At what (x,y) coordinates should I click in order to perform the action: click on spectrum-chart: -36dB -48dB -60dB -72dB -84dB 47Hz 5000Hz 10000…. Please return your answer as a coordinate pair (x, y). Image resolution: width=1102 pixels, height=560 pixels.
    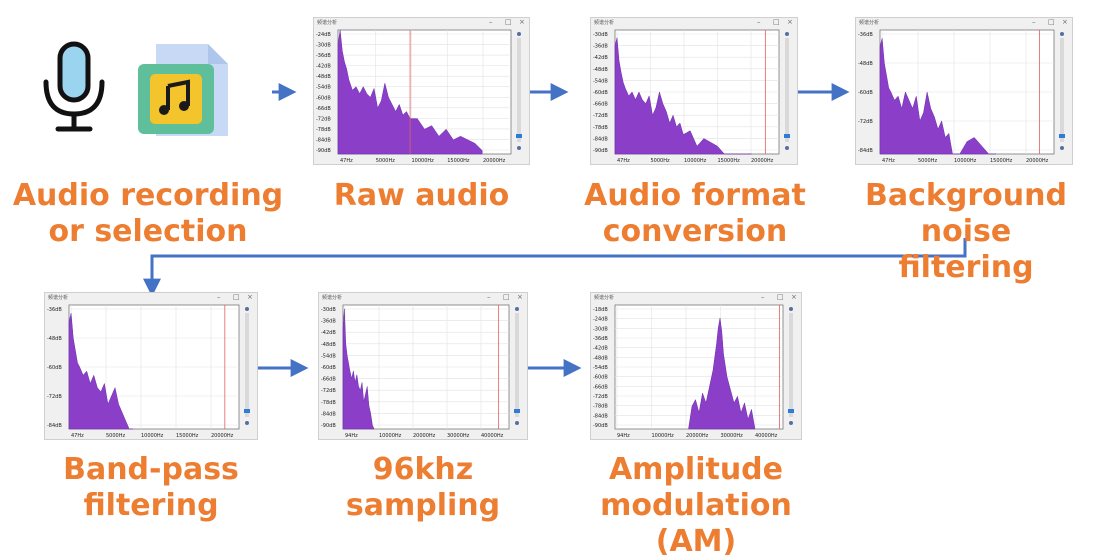
    Looking at the image, I should click on (961, 96).